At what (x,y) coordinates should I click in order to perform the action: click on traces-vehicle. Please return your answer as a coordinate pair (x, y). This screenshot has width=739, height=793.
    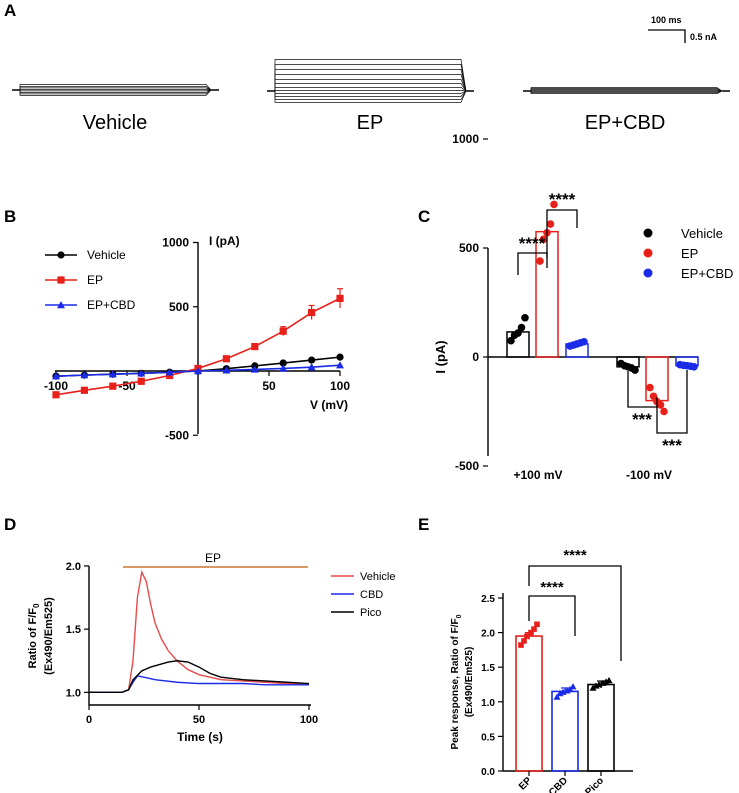
    Looking at the image, I should click on (115, 90).